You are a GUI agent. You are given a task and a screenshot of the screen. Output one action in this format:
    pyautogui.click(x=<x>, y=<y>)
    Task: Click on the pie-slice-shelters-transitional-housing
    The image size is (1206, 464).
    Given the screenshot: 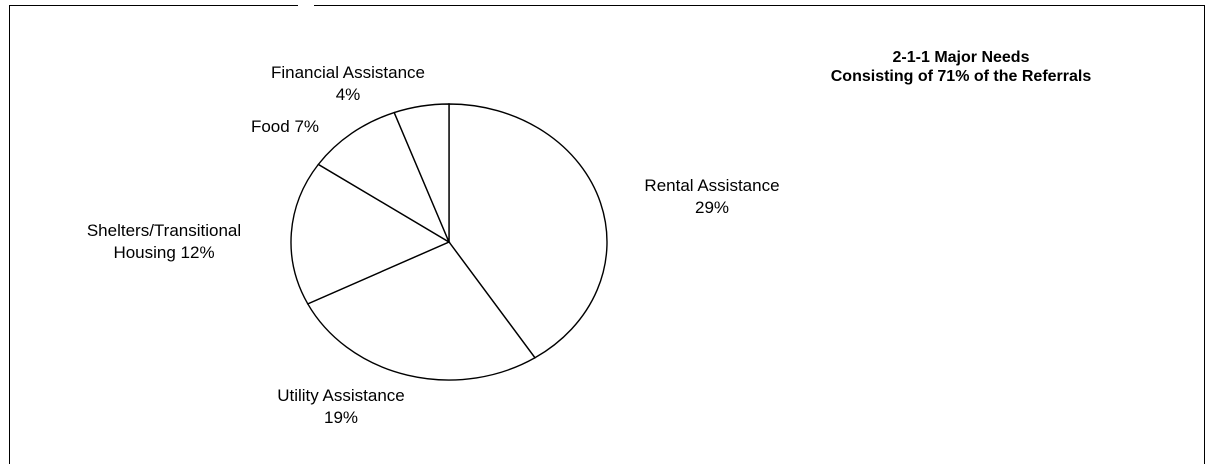 What is the action you would take?
    pyautogui.click(x=370, y=234)
    